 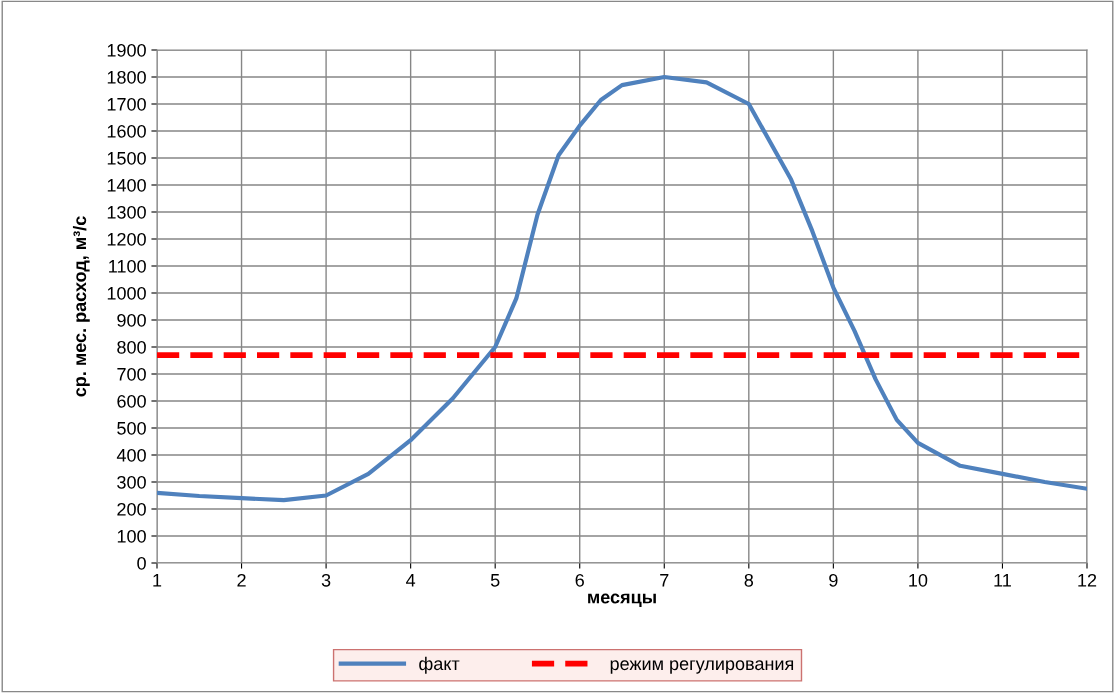 I want to click on y-tick-label: 1700, so click(x=126, y=104).